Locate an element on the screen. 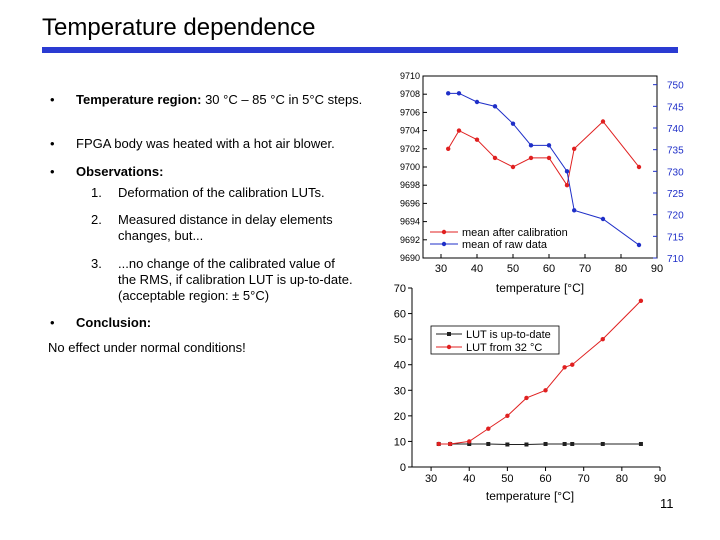  y-tick-label: 9706 is located at coordinates (410, 112).